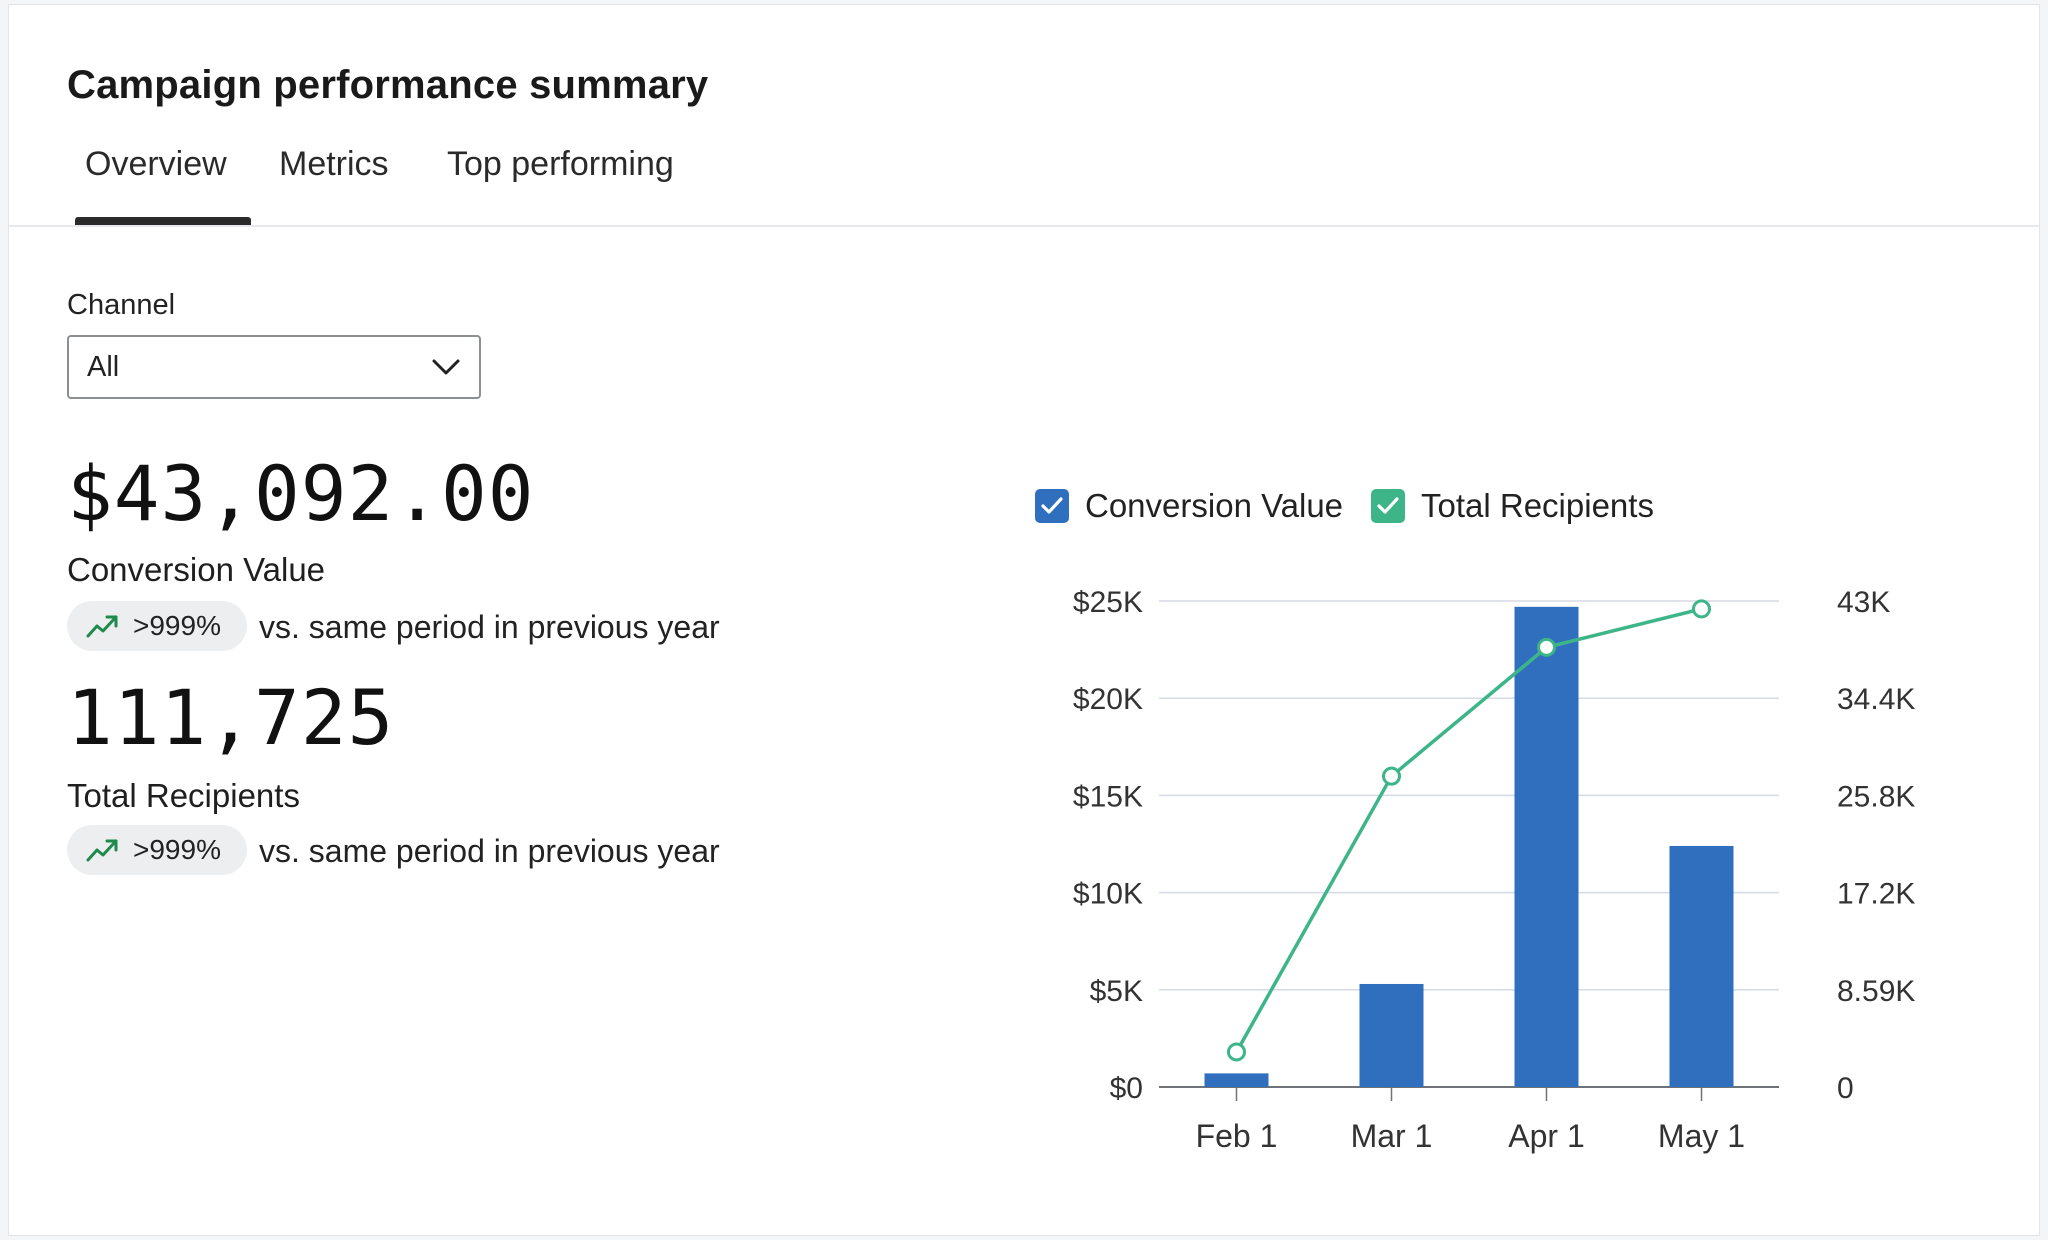 The width and height of the screenshot is (2048, 1240). Describe the element at coordinates (388, 85) in the screenshot. I see `page-title: Campaign performance summary` at that location.